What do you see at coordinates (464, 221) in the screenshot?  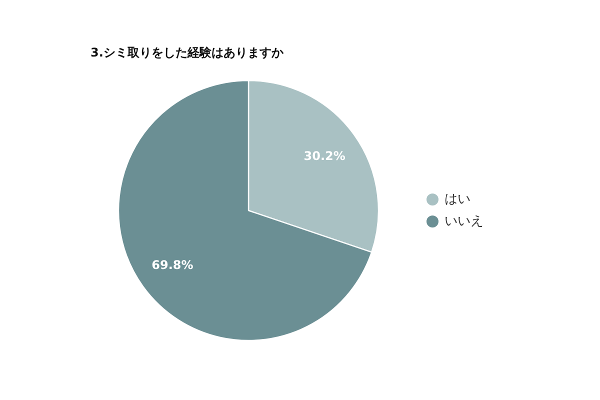 I see `legend-label: いいえ` at bounding box center [464, 221].